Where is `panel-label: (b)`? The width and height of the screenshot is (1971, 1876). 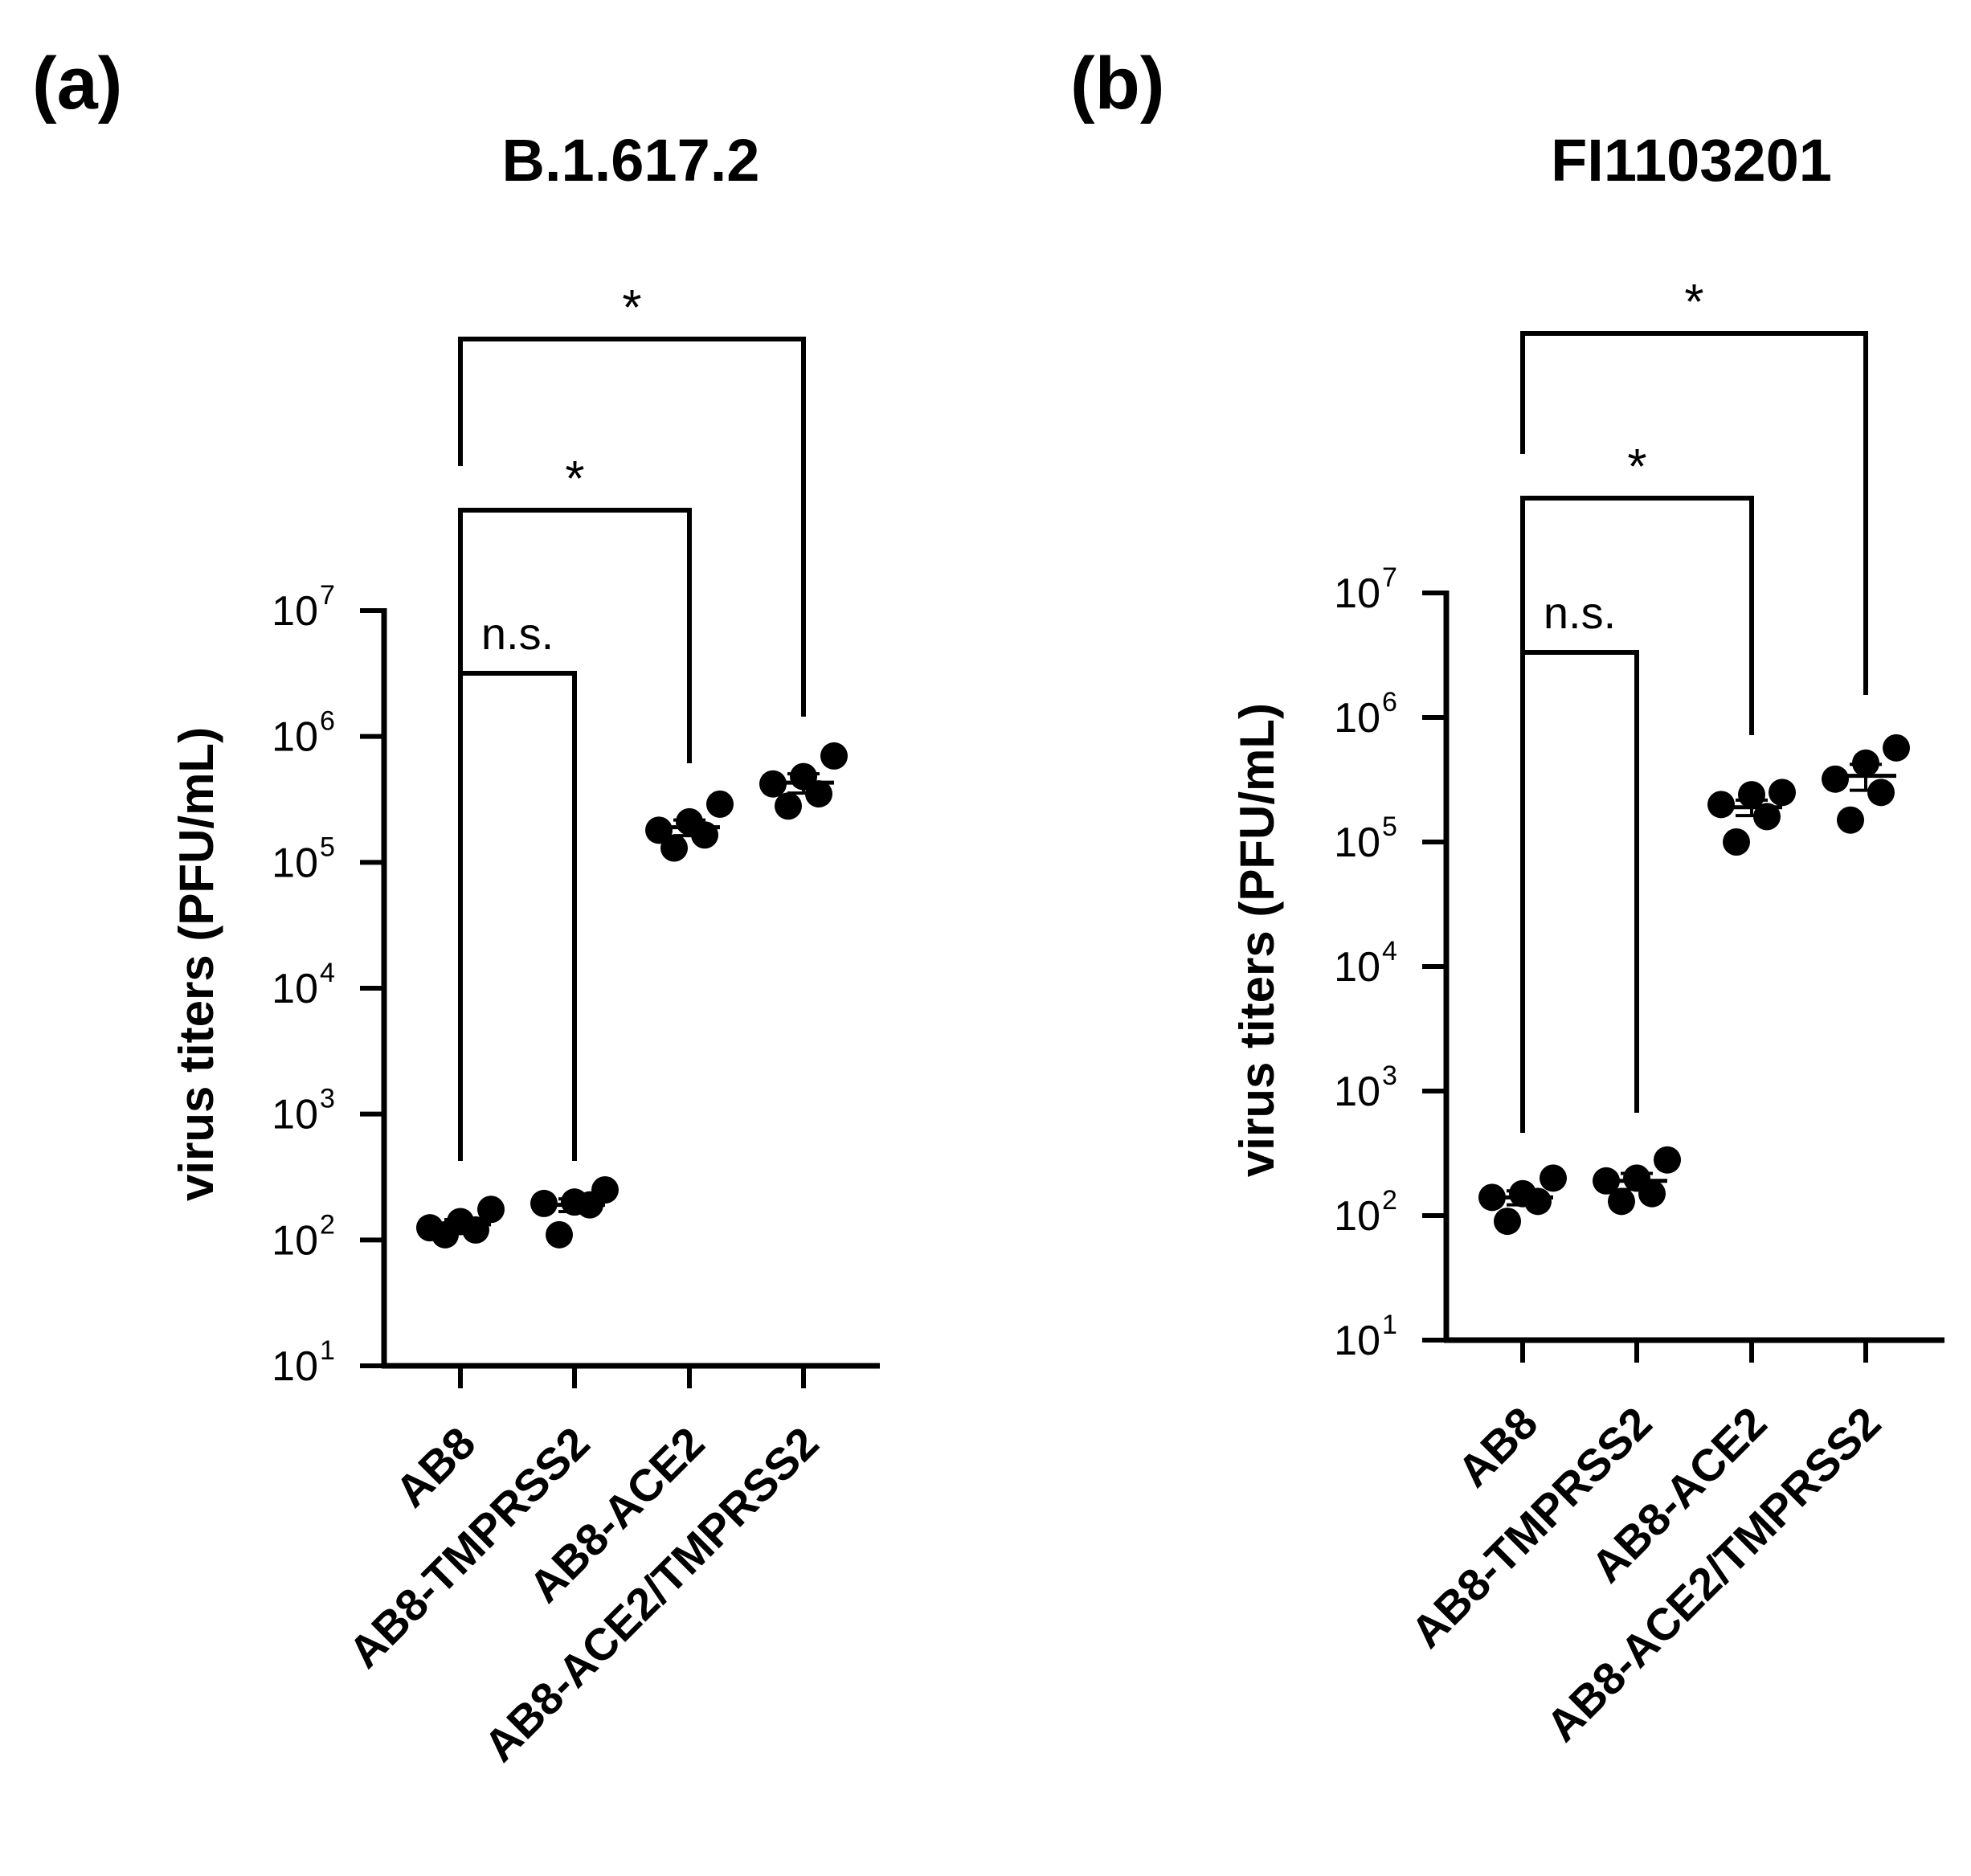 panel-label: (b) is located at coordinates (1117, 84).